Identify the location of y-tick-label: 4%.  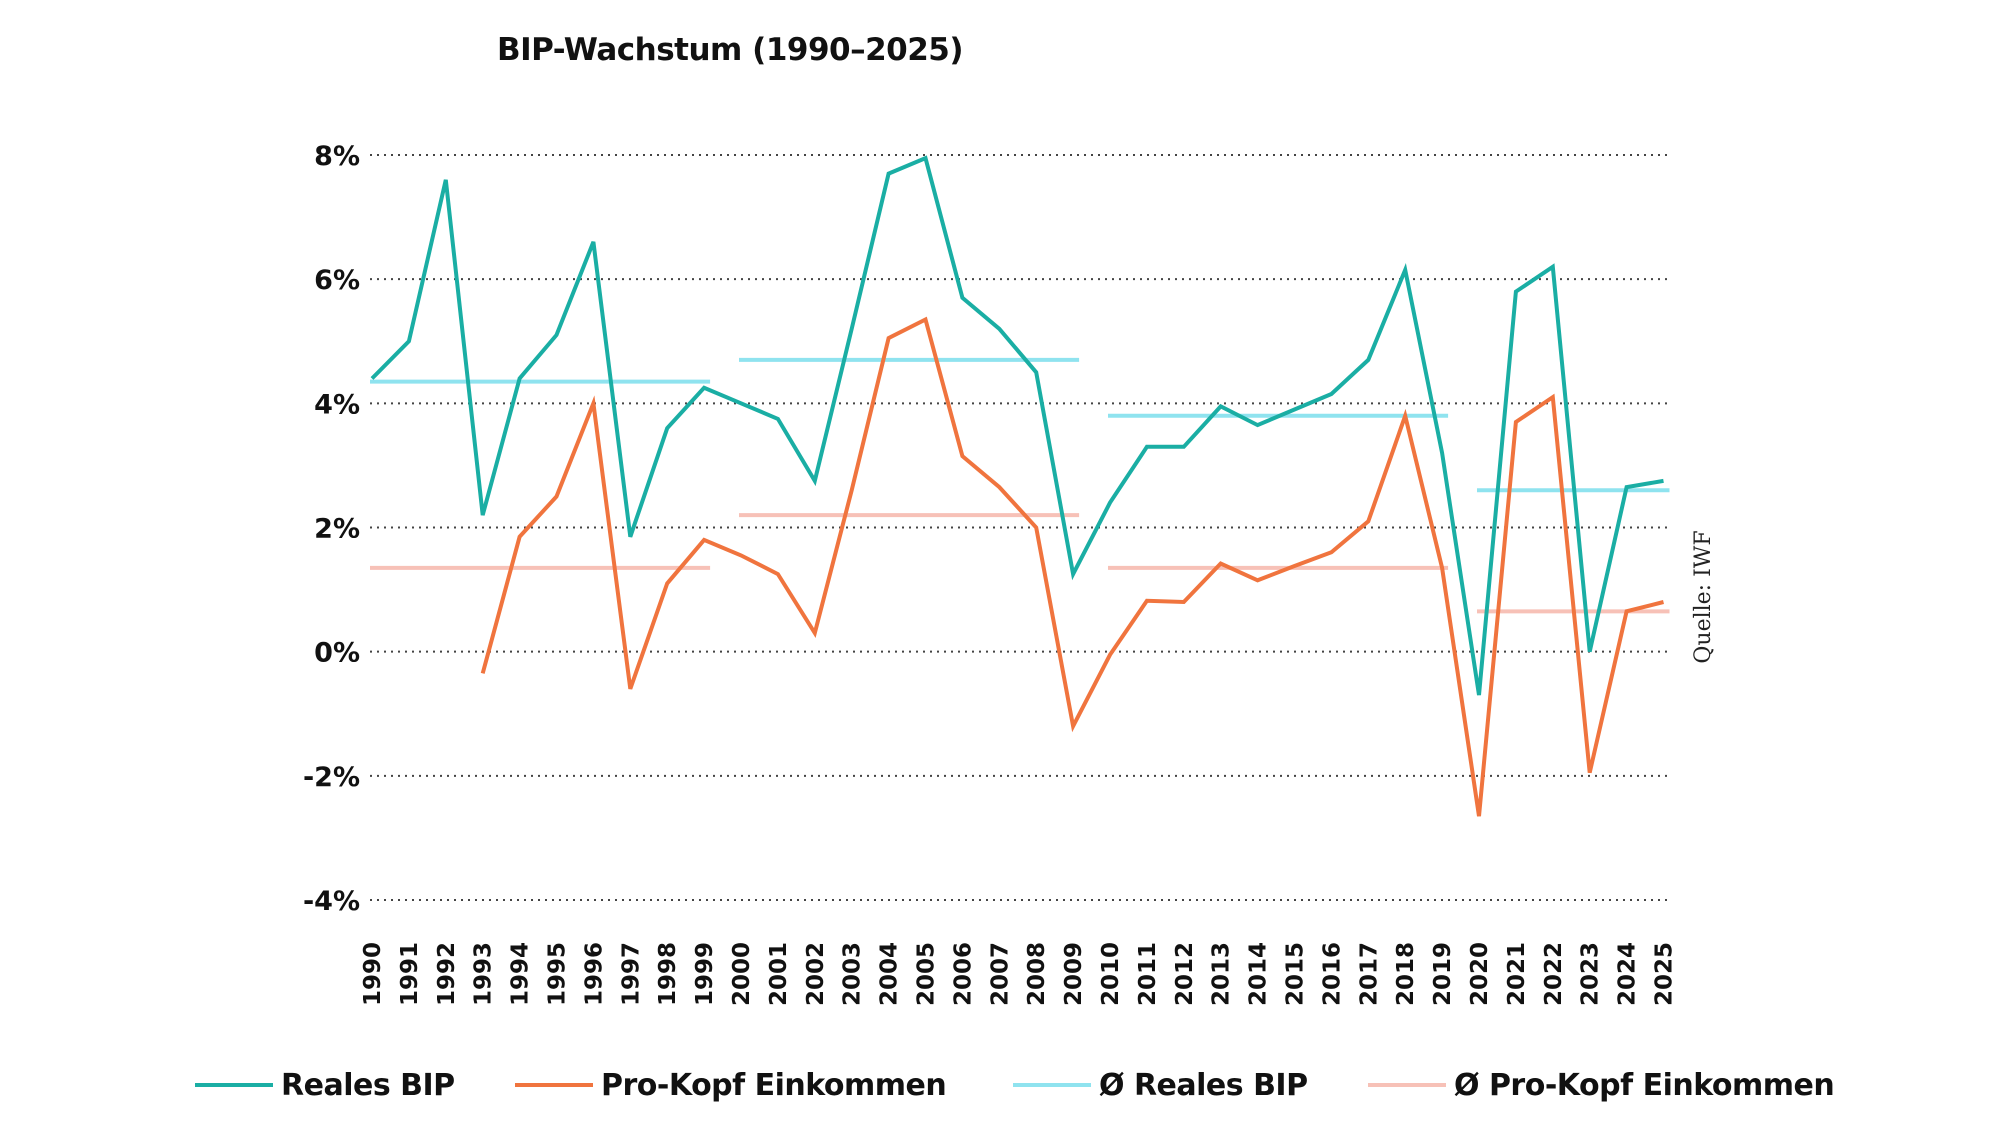
(337, 404).